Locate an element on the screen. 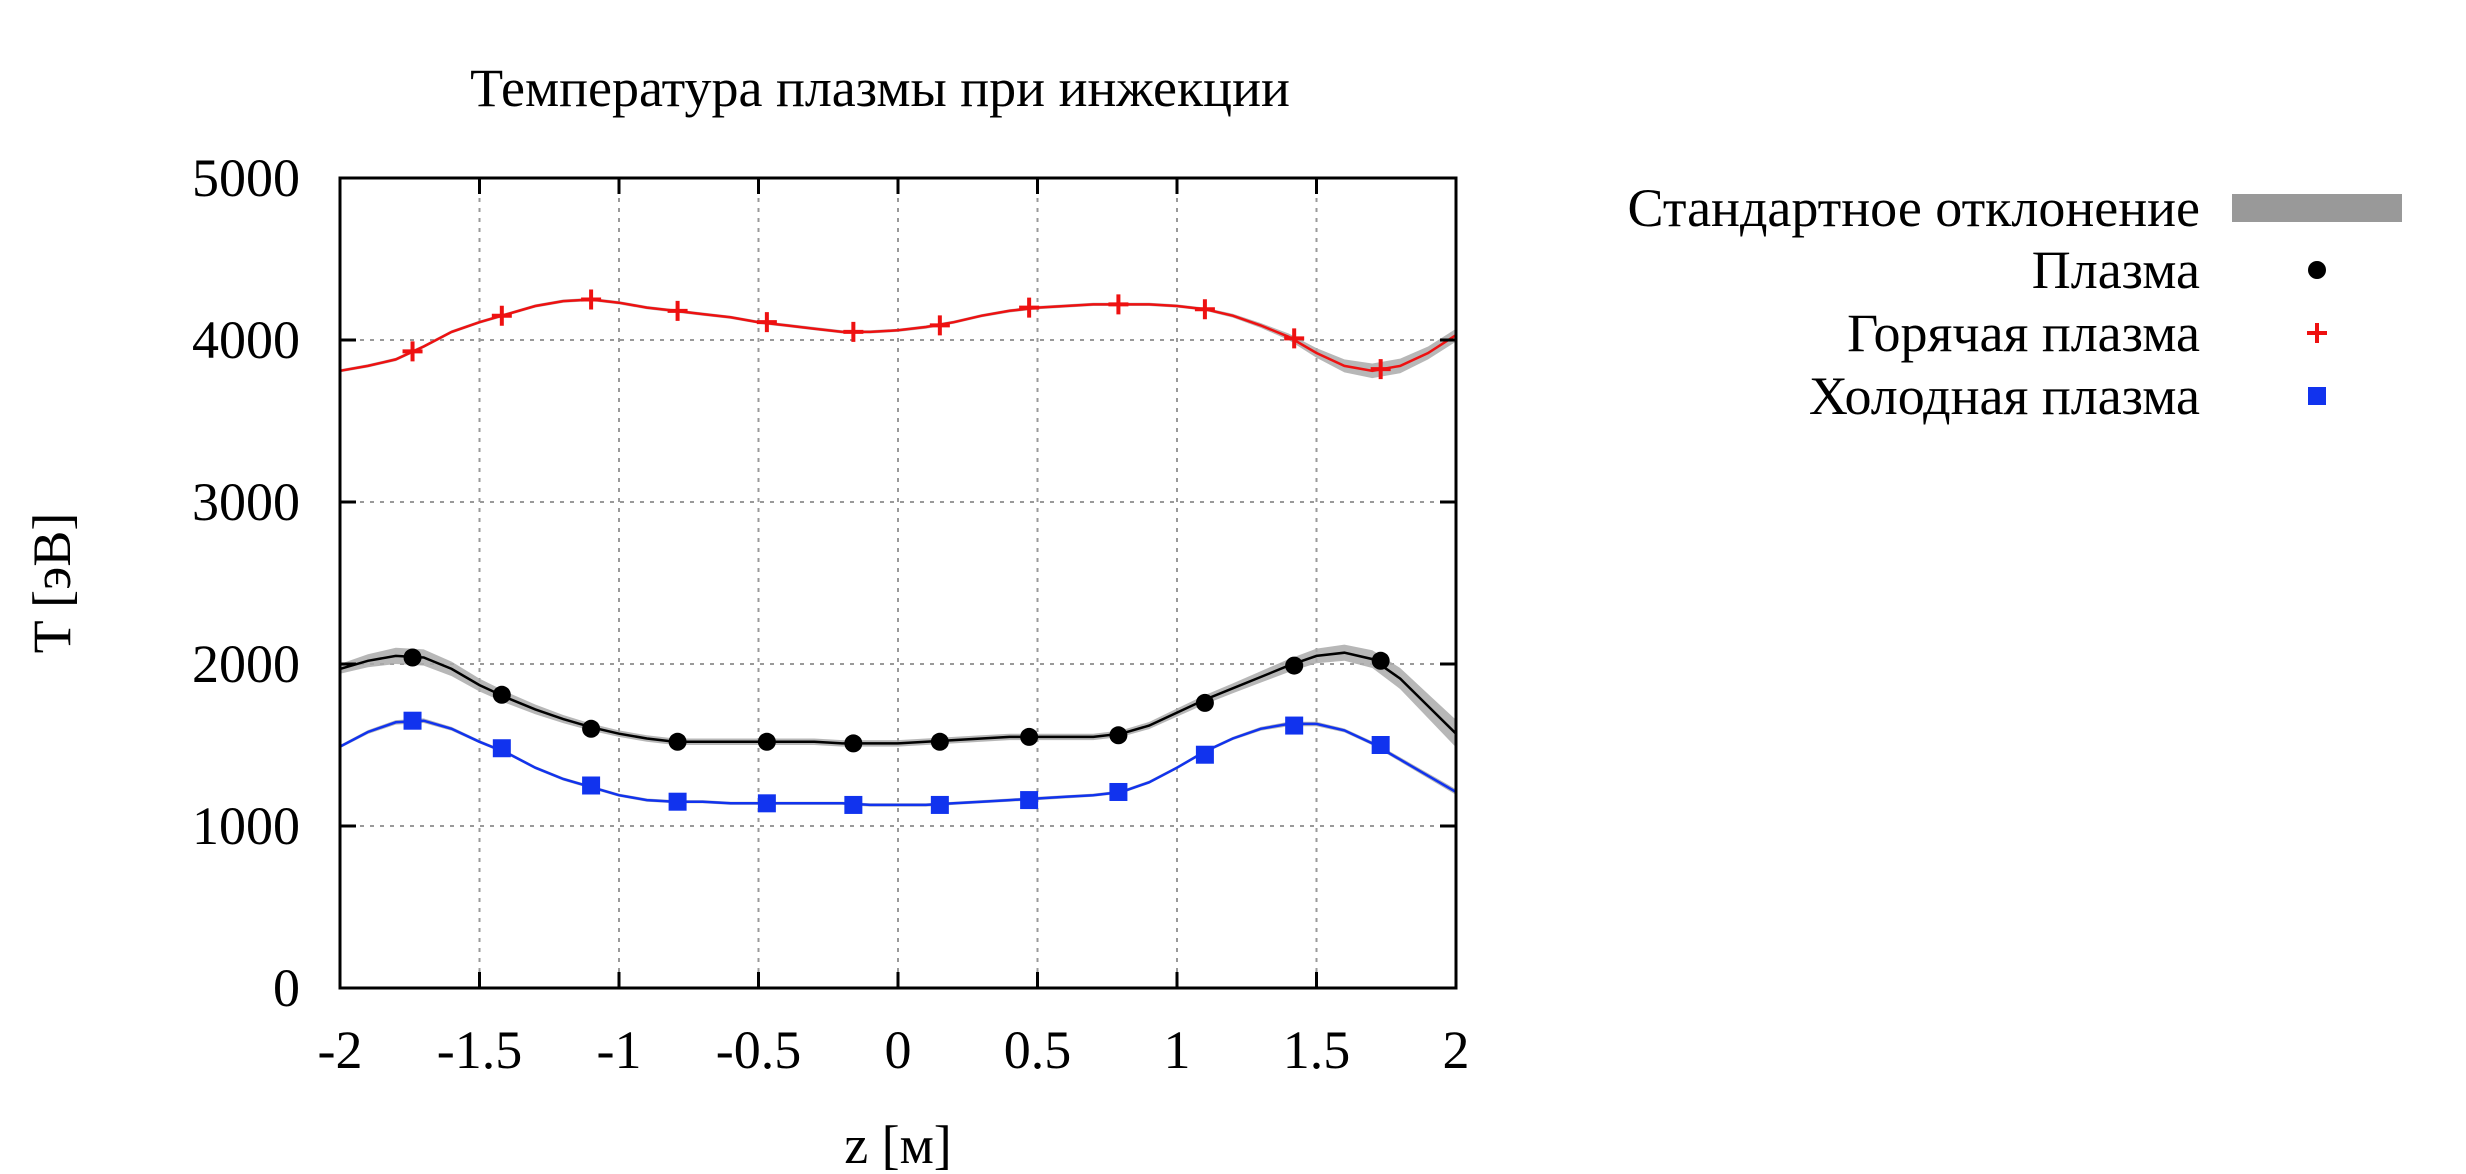  y-tick-label: 0 is located at coordinates (286, 988).